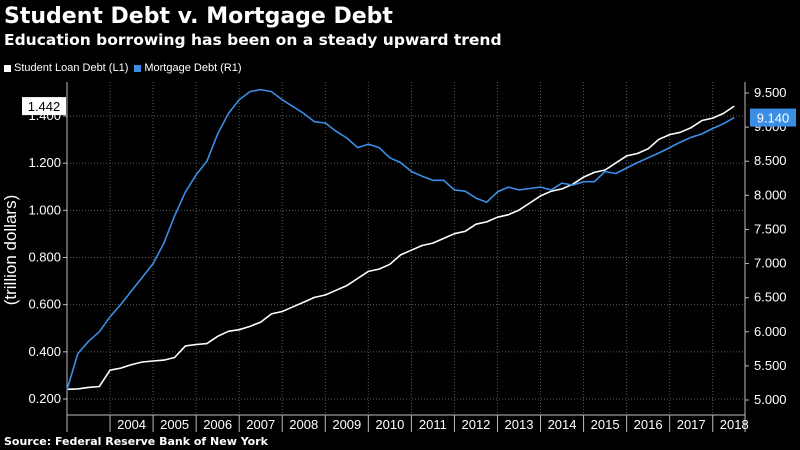 The width and height of the screenshot is (800, 450). I want to click on chart-title: Student Debt v. Mortgage Debt, so click(198, 16).